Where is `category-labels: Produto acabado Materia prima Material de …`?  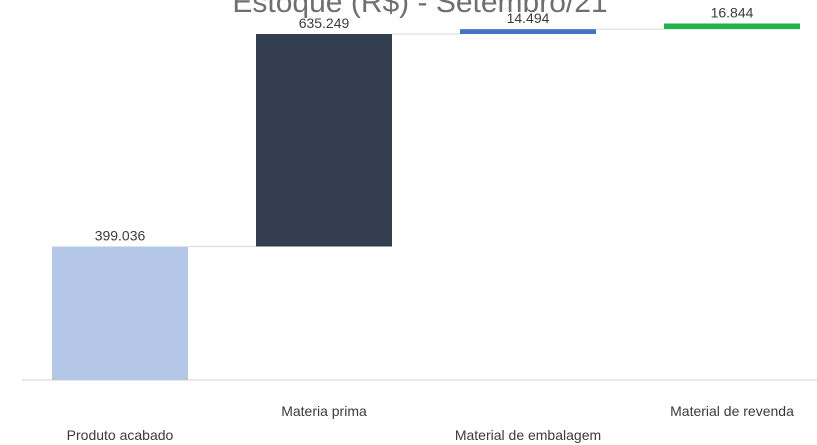
category-labels: Produto acabado Materia prima Material de … is located at coordinates (430, 423).